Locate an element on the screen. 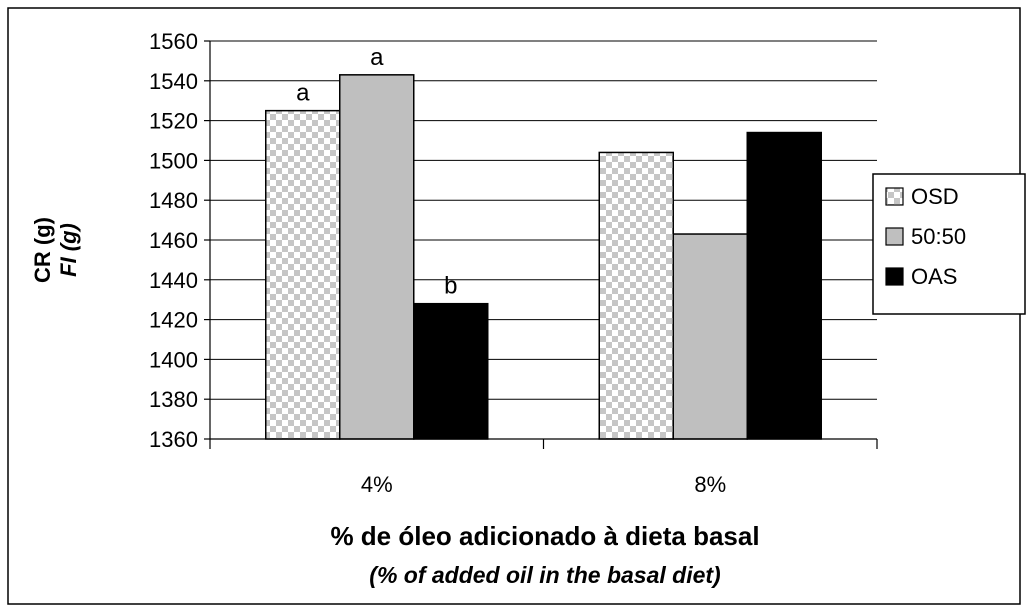 Image resolution: width=1026 pixels, height=616 pixels. y-tick-label: 1500 is located at coordinates (173, 160).